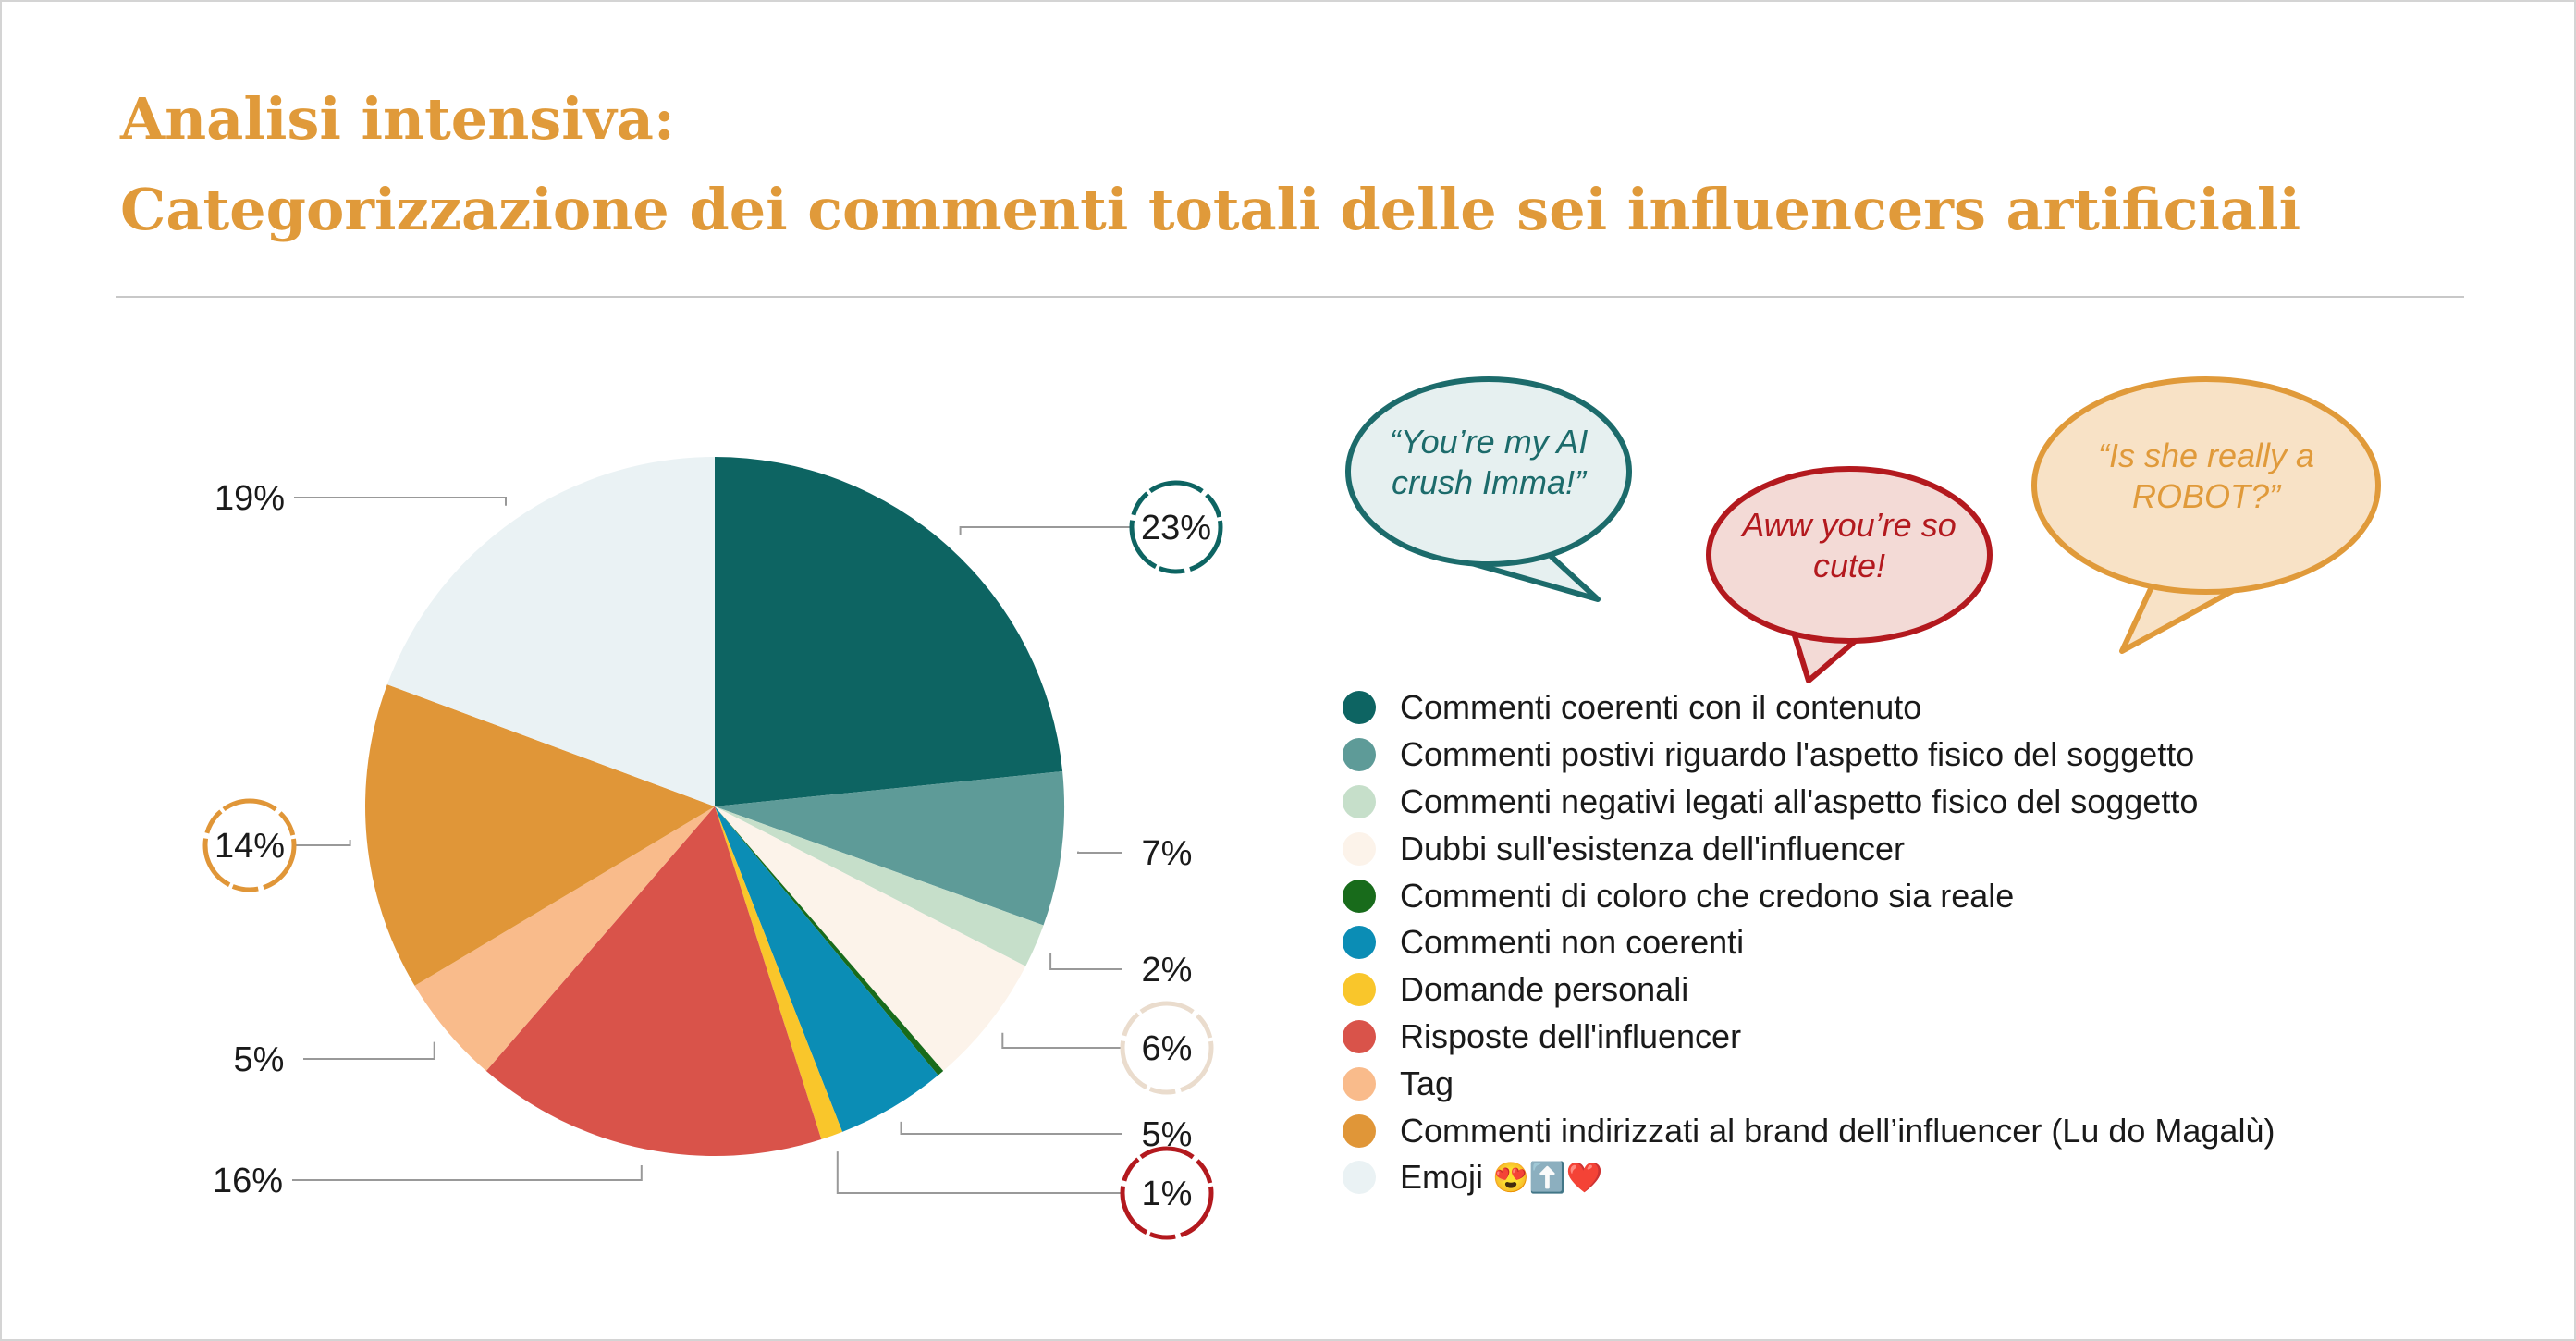  Describe the element at coordinates (1442, 1177) in the screenshot. I see `legend-label: Emoji` at that location.